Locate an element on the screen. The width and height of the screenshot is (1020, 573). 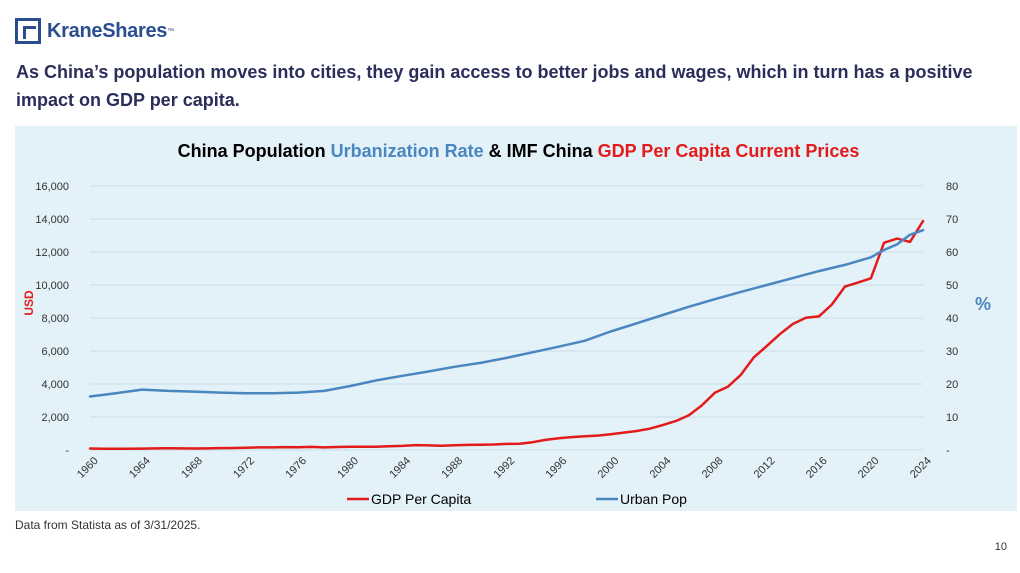
y-left-tick-label: 16,000 is located at coordinates (52, 187).